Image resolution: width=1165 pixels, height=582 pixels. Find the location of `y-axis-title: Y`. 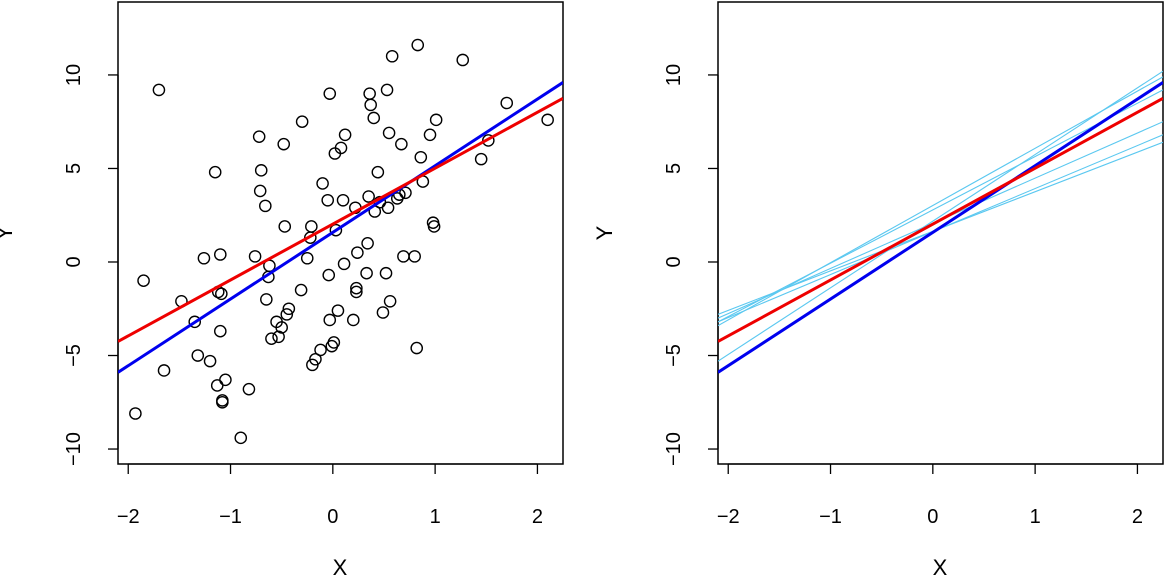

y-axis-title: Y is located at coordinates (604, 232).